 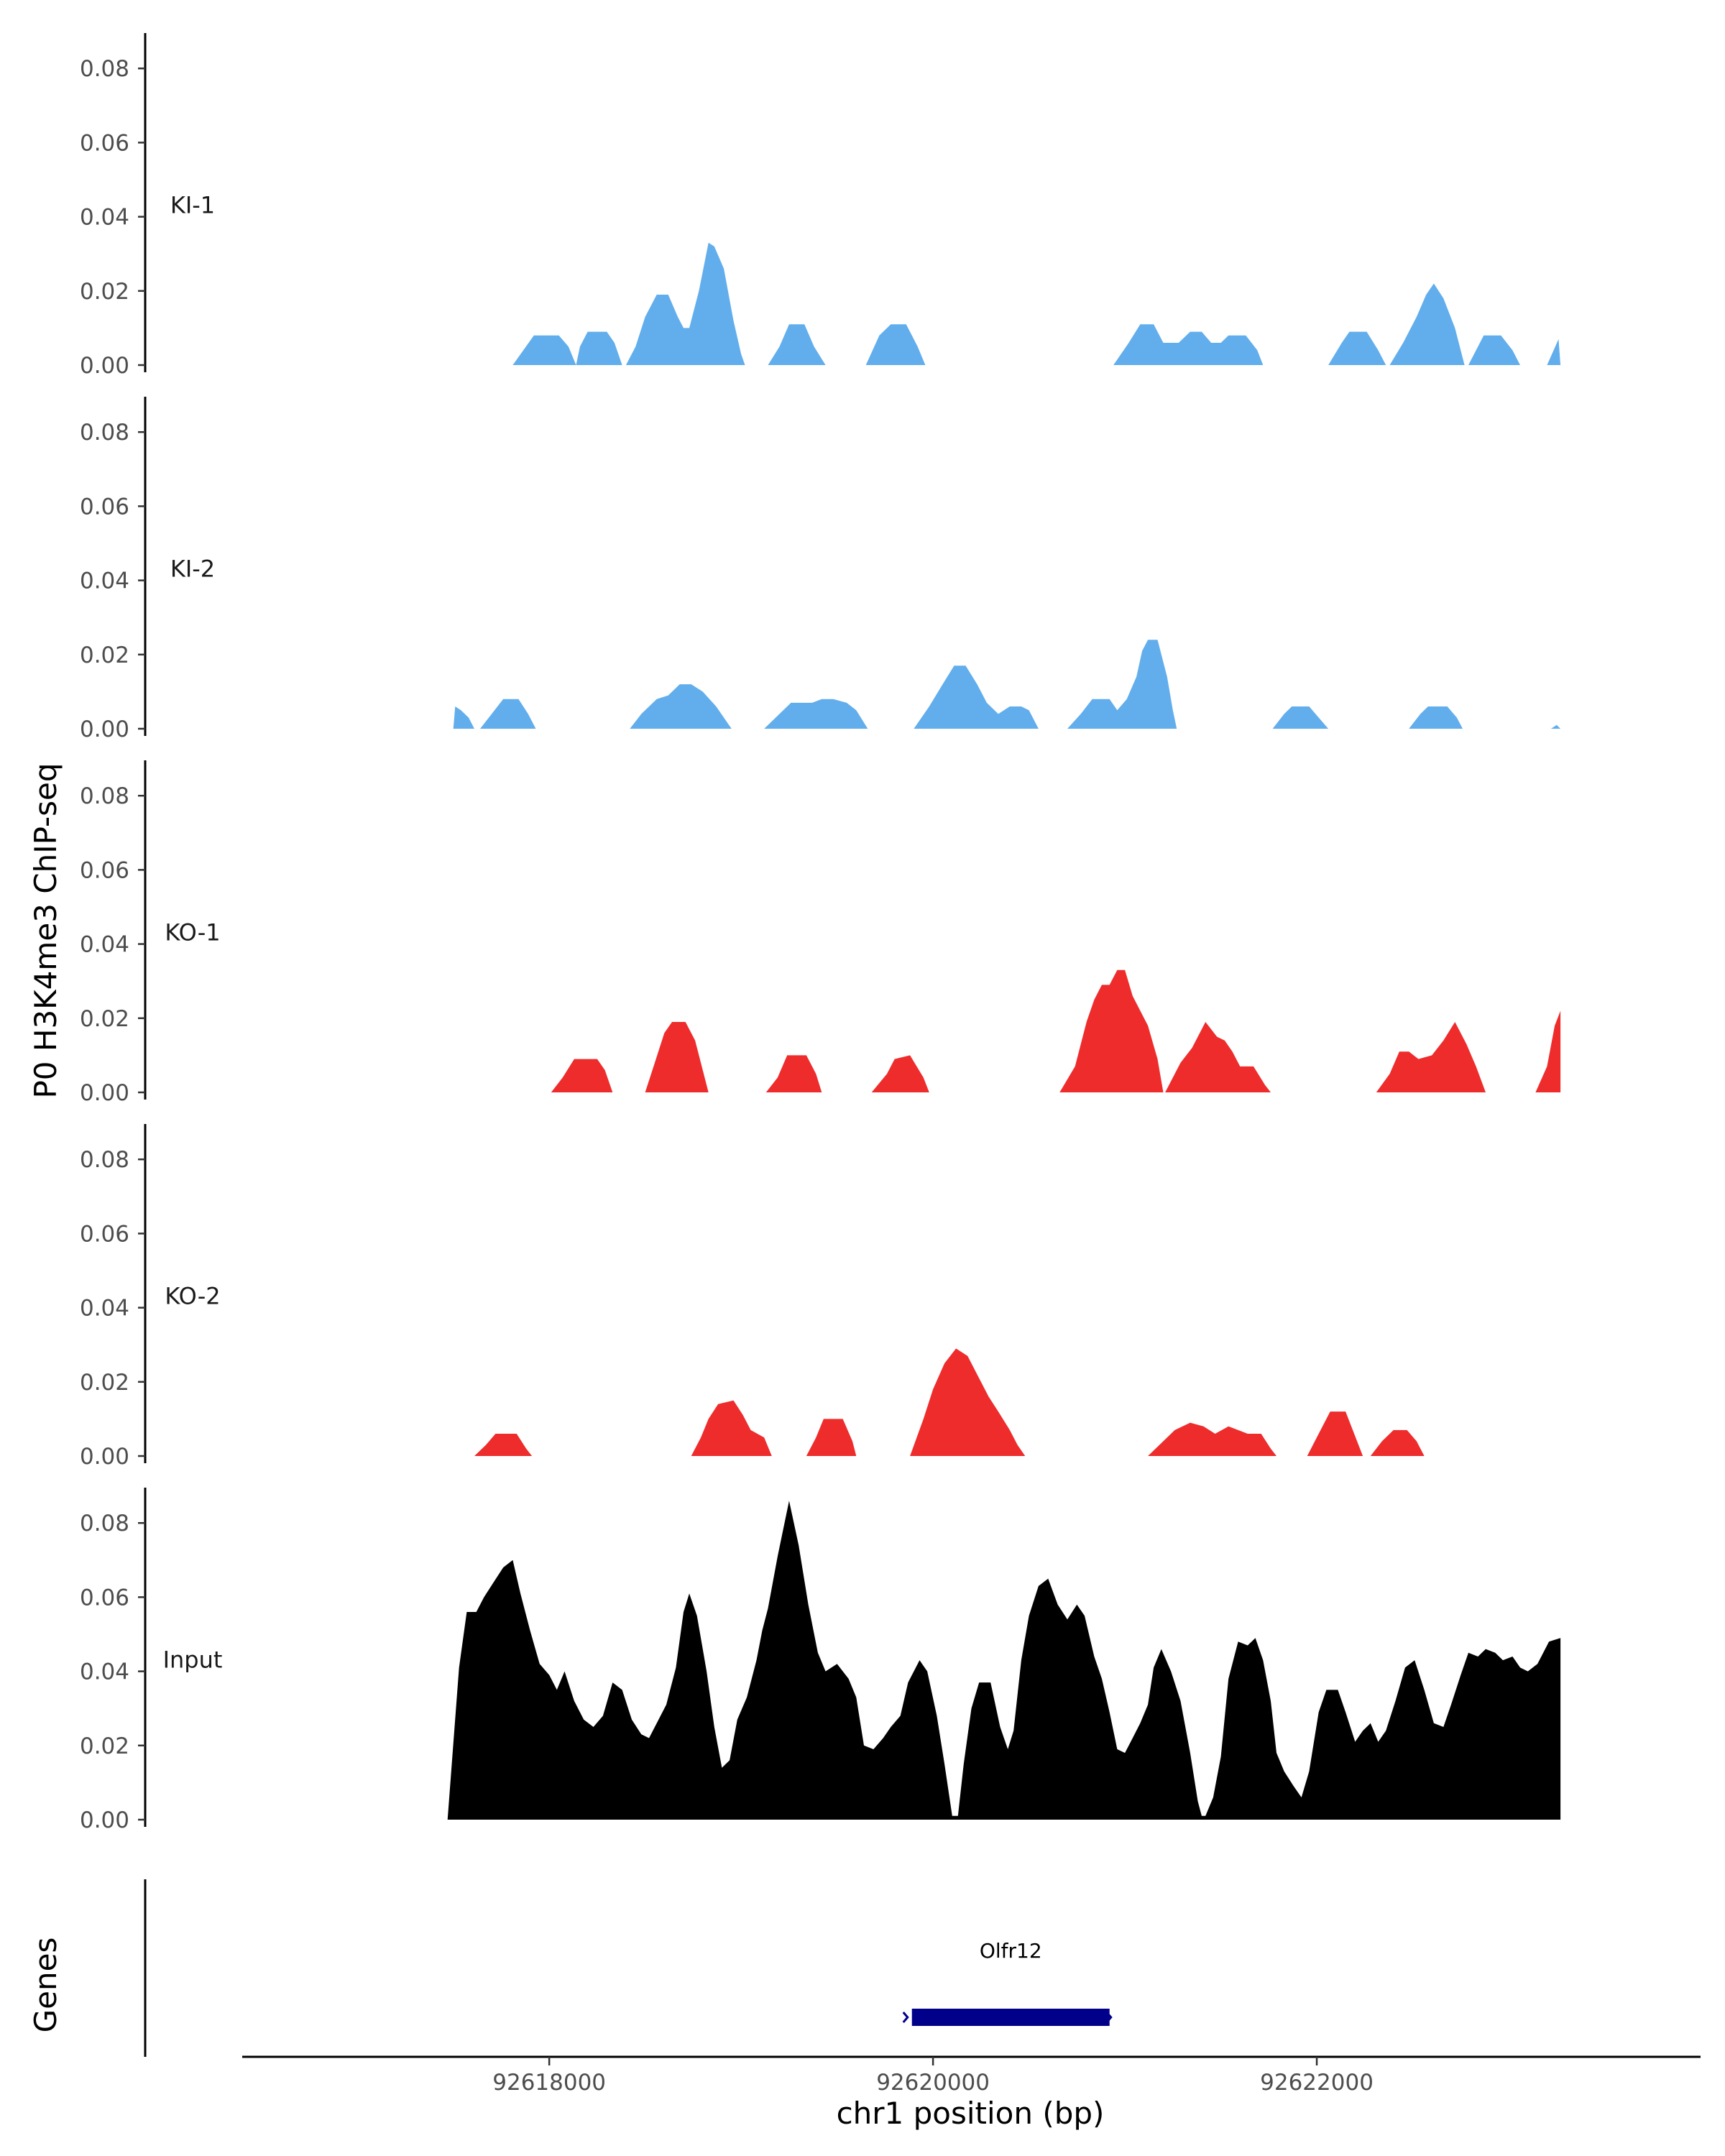 I want to click on x-axis: 92618000 92620000 92622000, so click(x=971, y=2075).